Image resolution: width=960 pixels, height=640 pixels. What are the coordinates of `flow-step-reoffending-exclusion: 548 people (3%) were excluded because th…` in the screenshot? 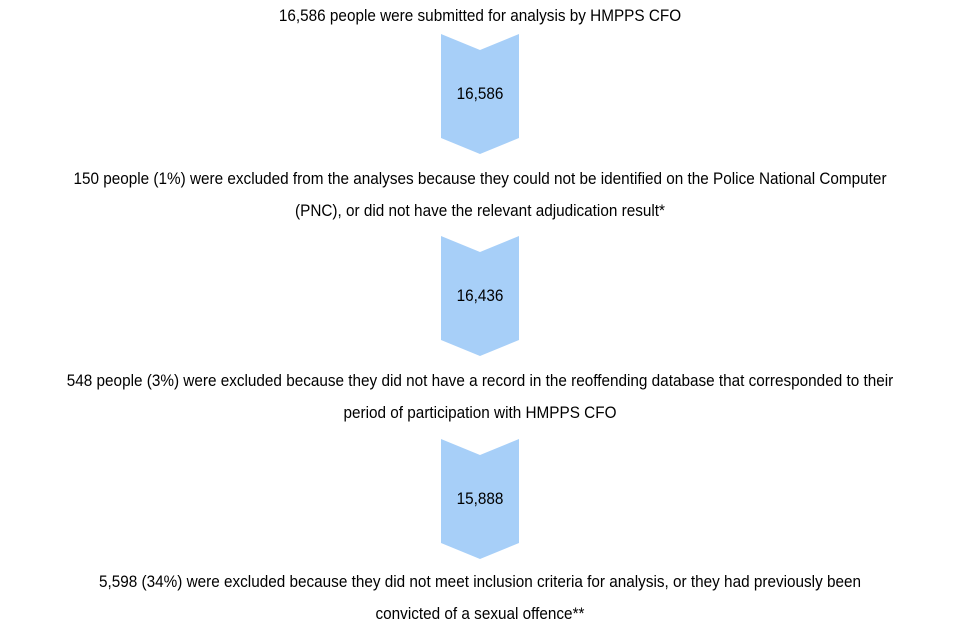 It's located at (480, 396).